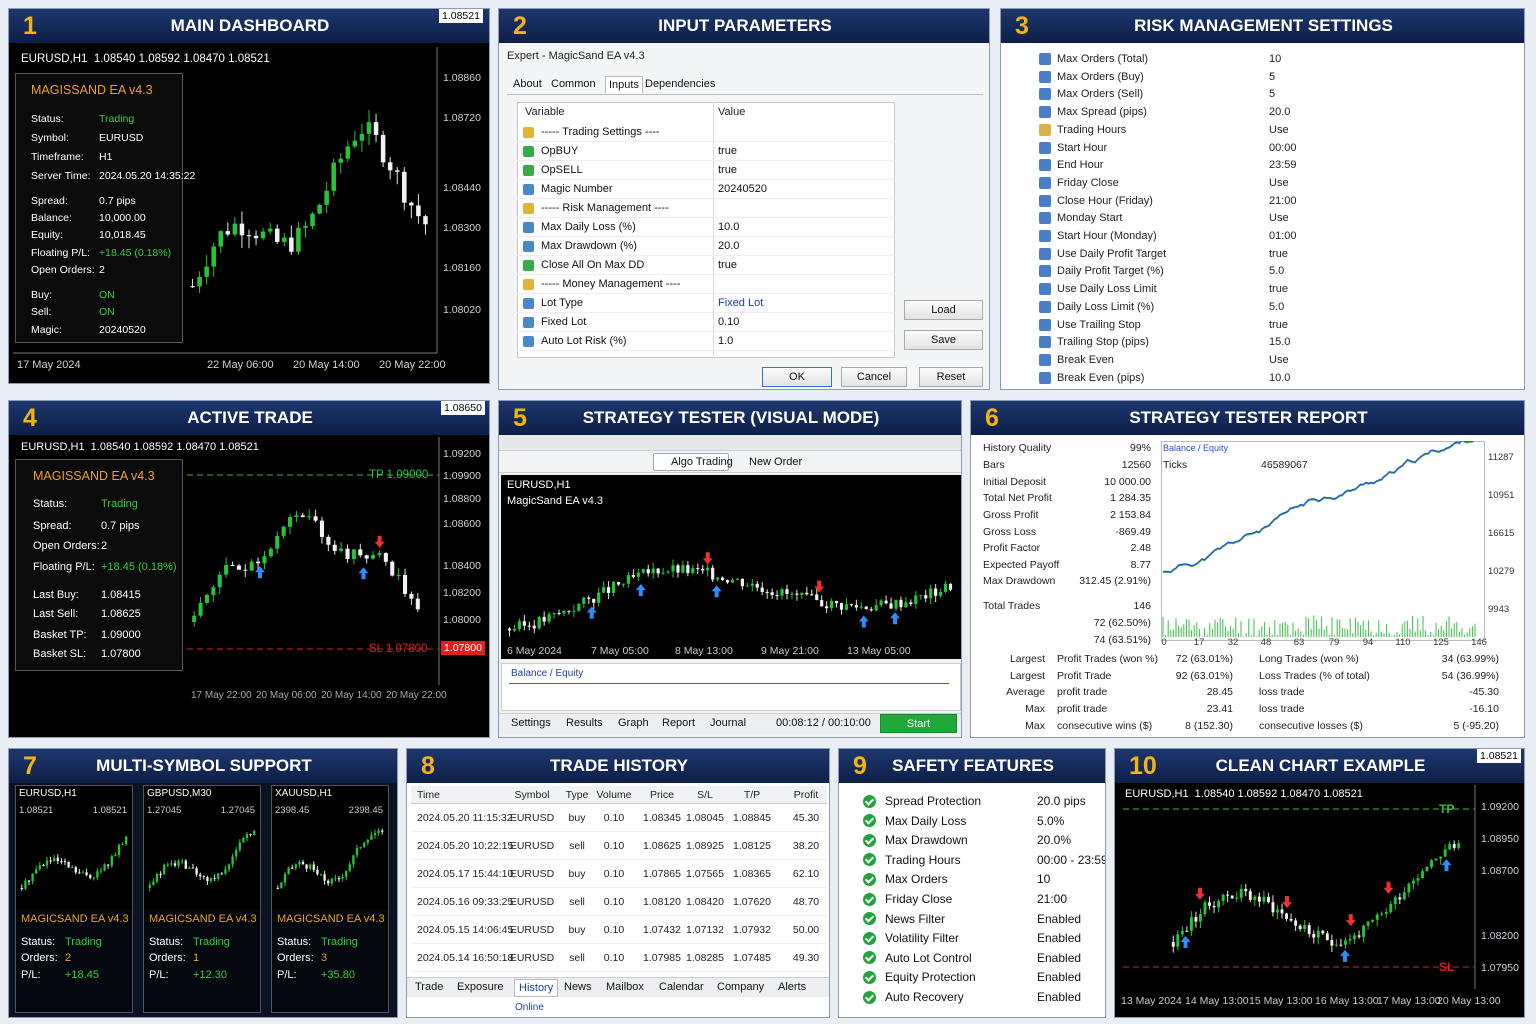 The width and height of the screenshot is (1536, 1024). I want to click on tab: Results, so click(584, 723).